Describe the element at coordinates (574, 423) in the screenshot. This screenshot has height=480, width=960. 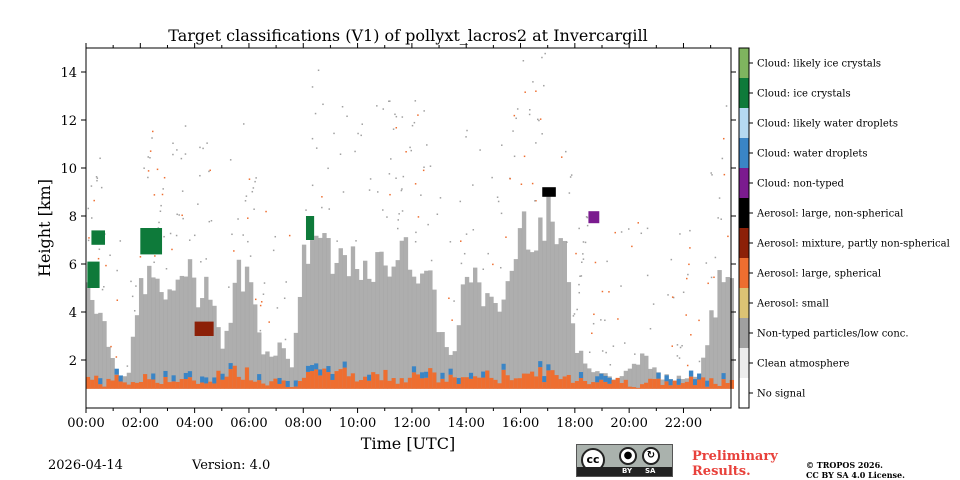
I see `x-tick-label: 18:00` at that location.